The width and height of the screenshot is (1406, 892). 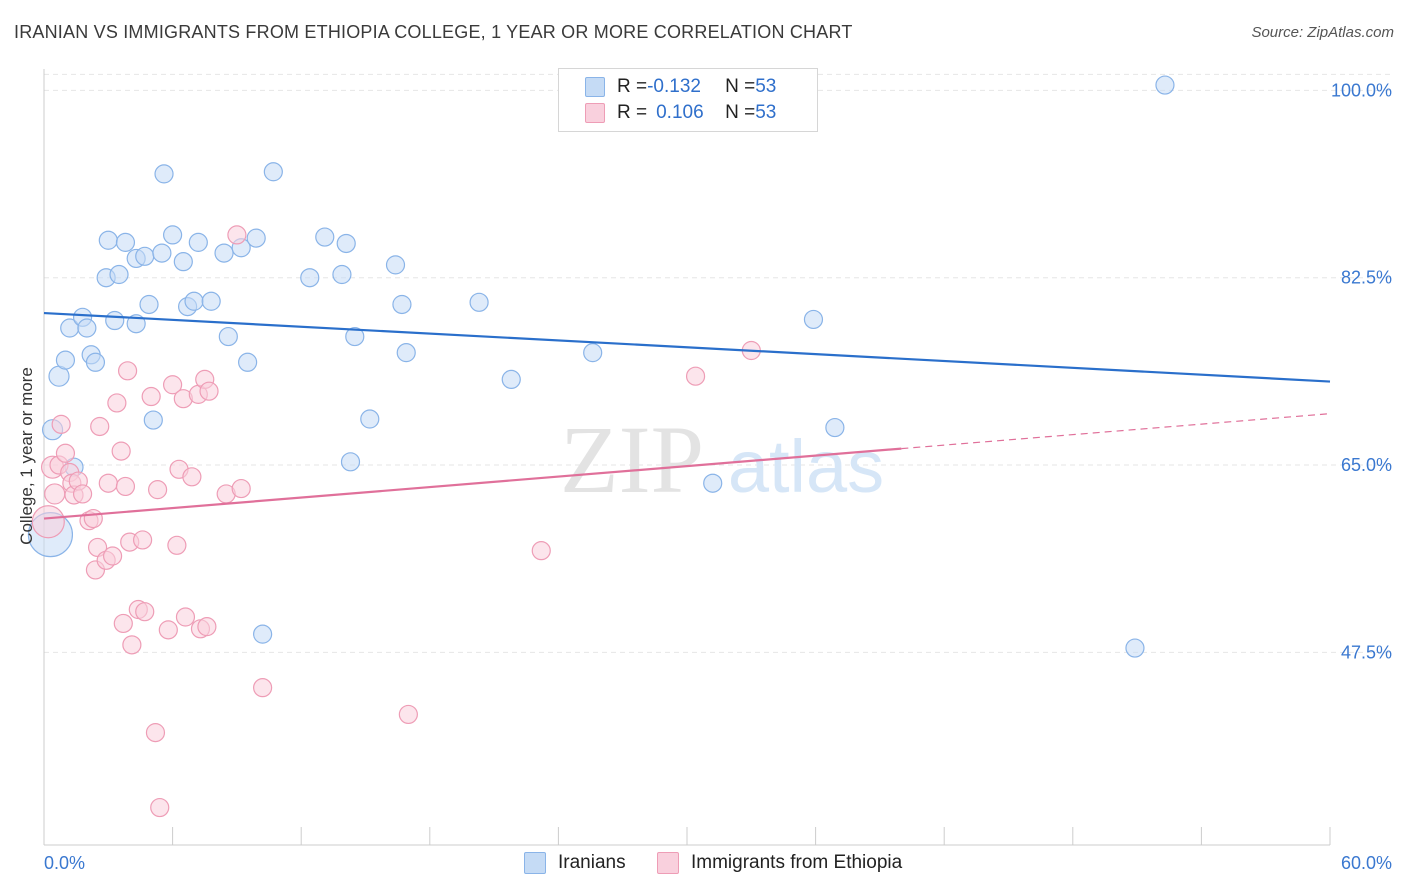 What do you see at coordinates (806, 466) in the screenshot?
I see `watermark-atlas: atlas` at bounding box center [806, 466].